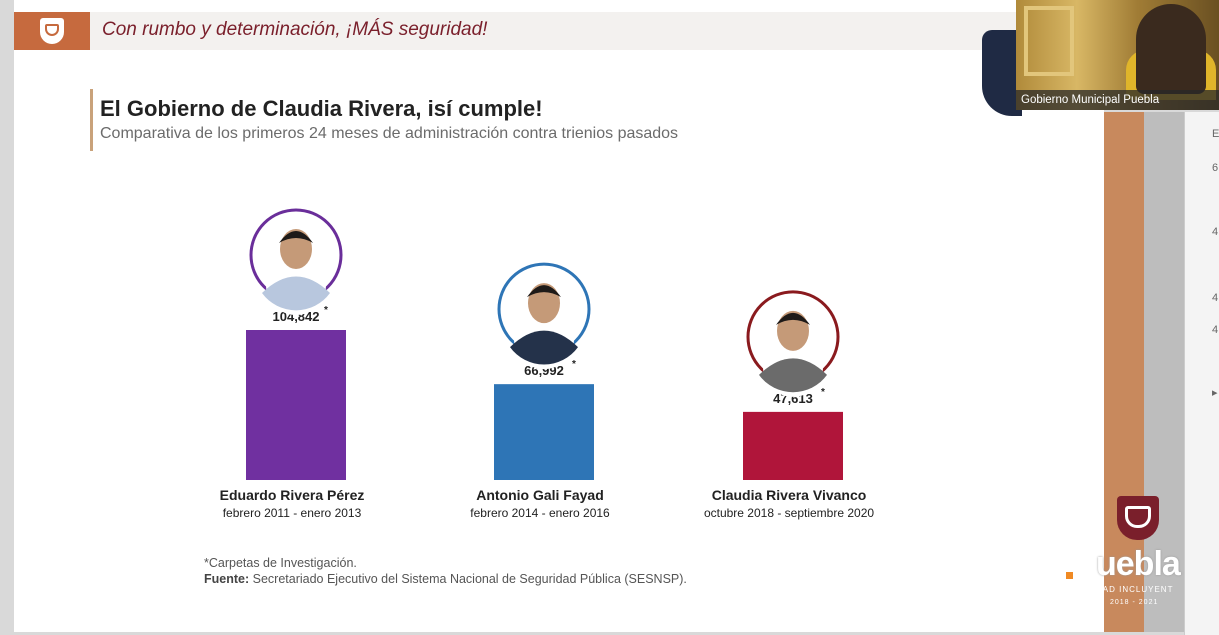  Describe the element at coordinates (1049, 41) in the screenshot. I see `video-picture-frame` at that location.